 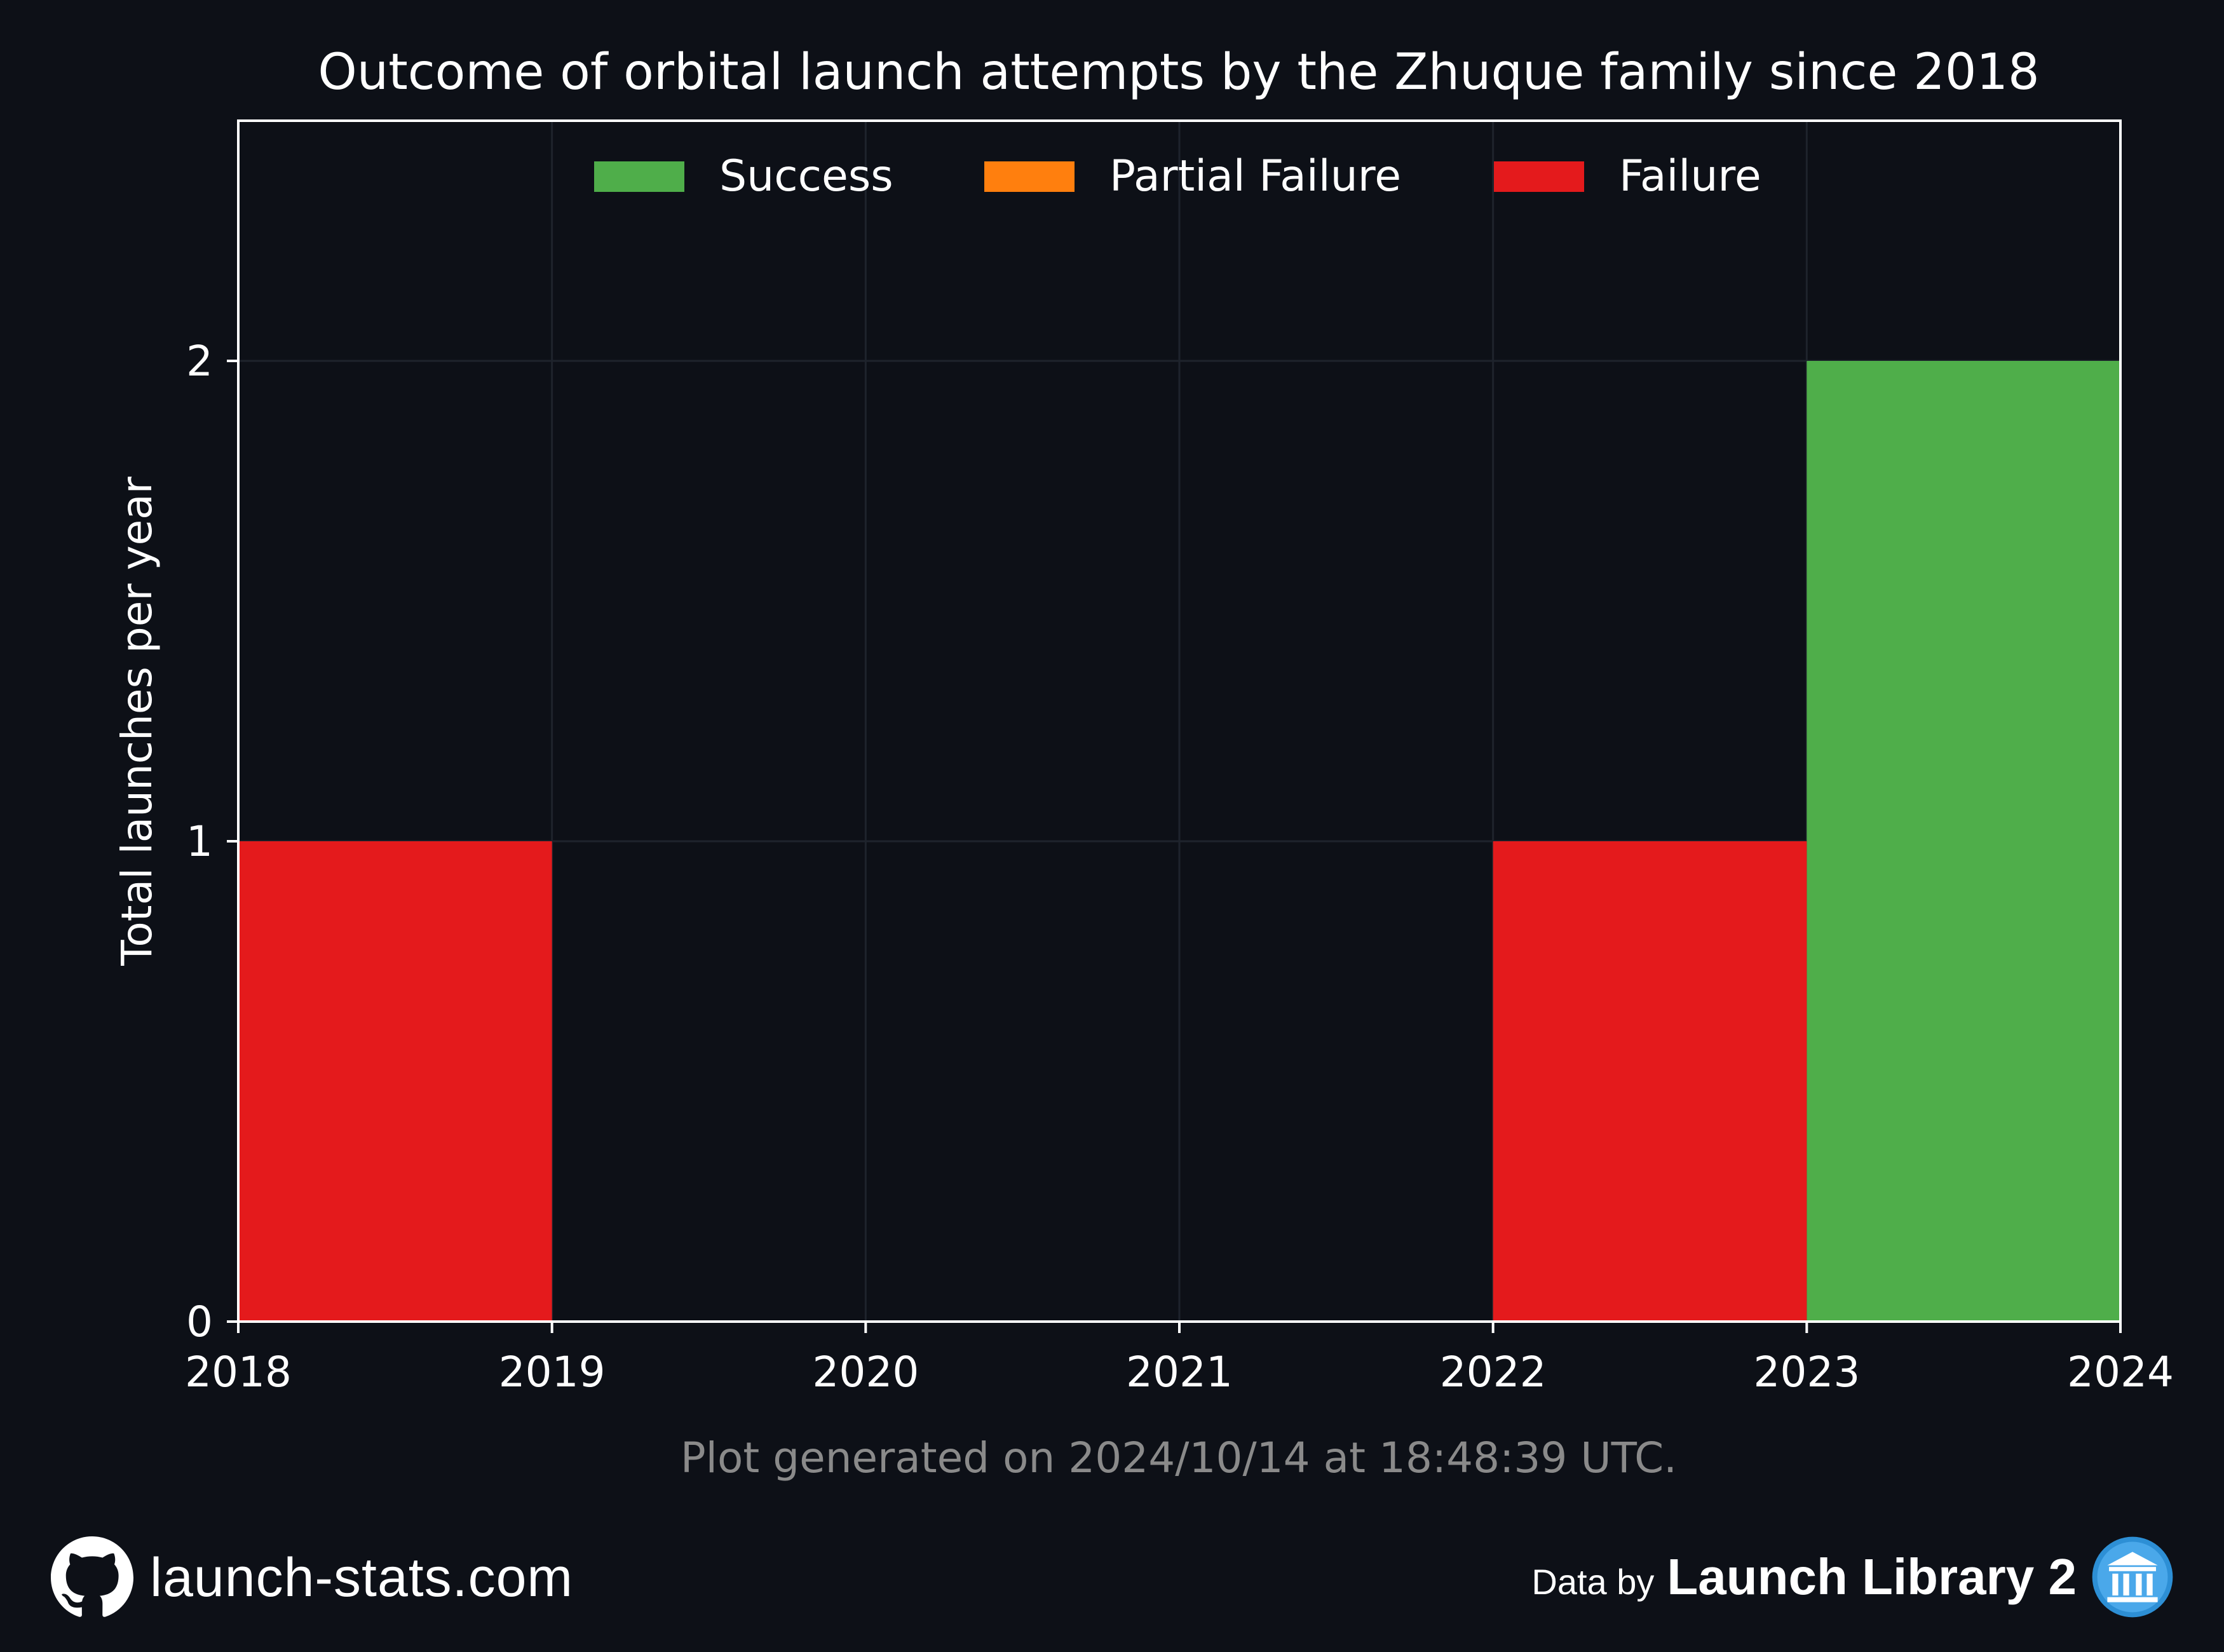 What do you see at coordinates (1690, 176) in the screenshot?
I see `legend-label: Failure` at bounding box center [1690, 176].